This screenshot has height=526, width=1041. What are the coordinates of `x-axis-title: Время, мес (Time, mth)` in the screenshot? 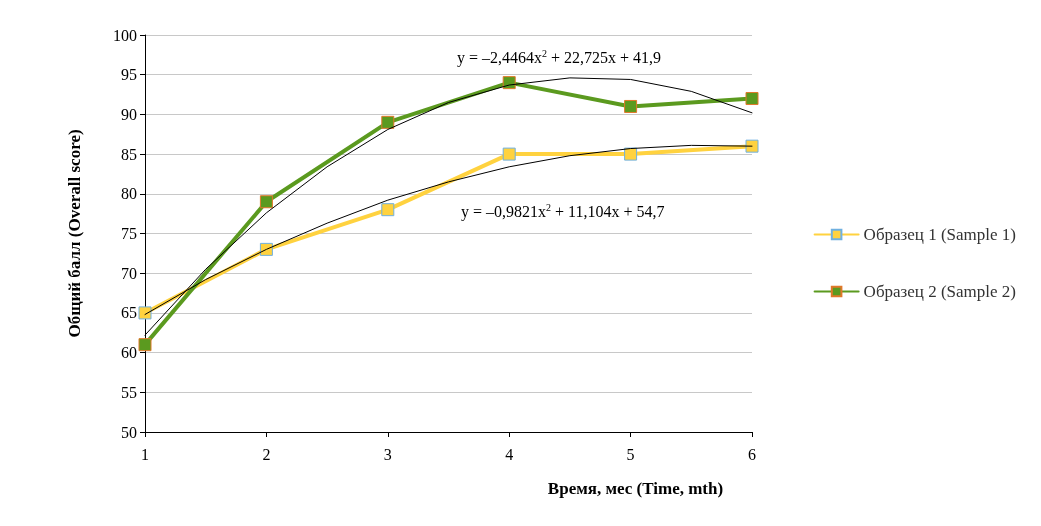 It's located at (635, 488).